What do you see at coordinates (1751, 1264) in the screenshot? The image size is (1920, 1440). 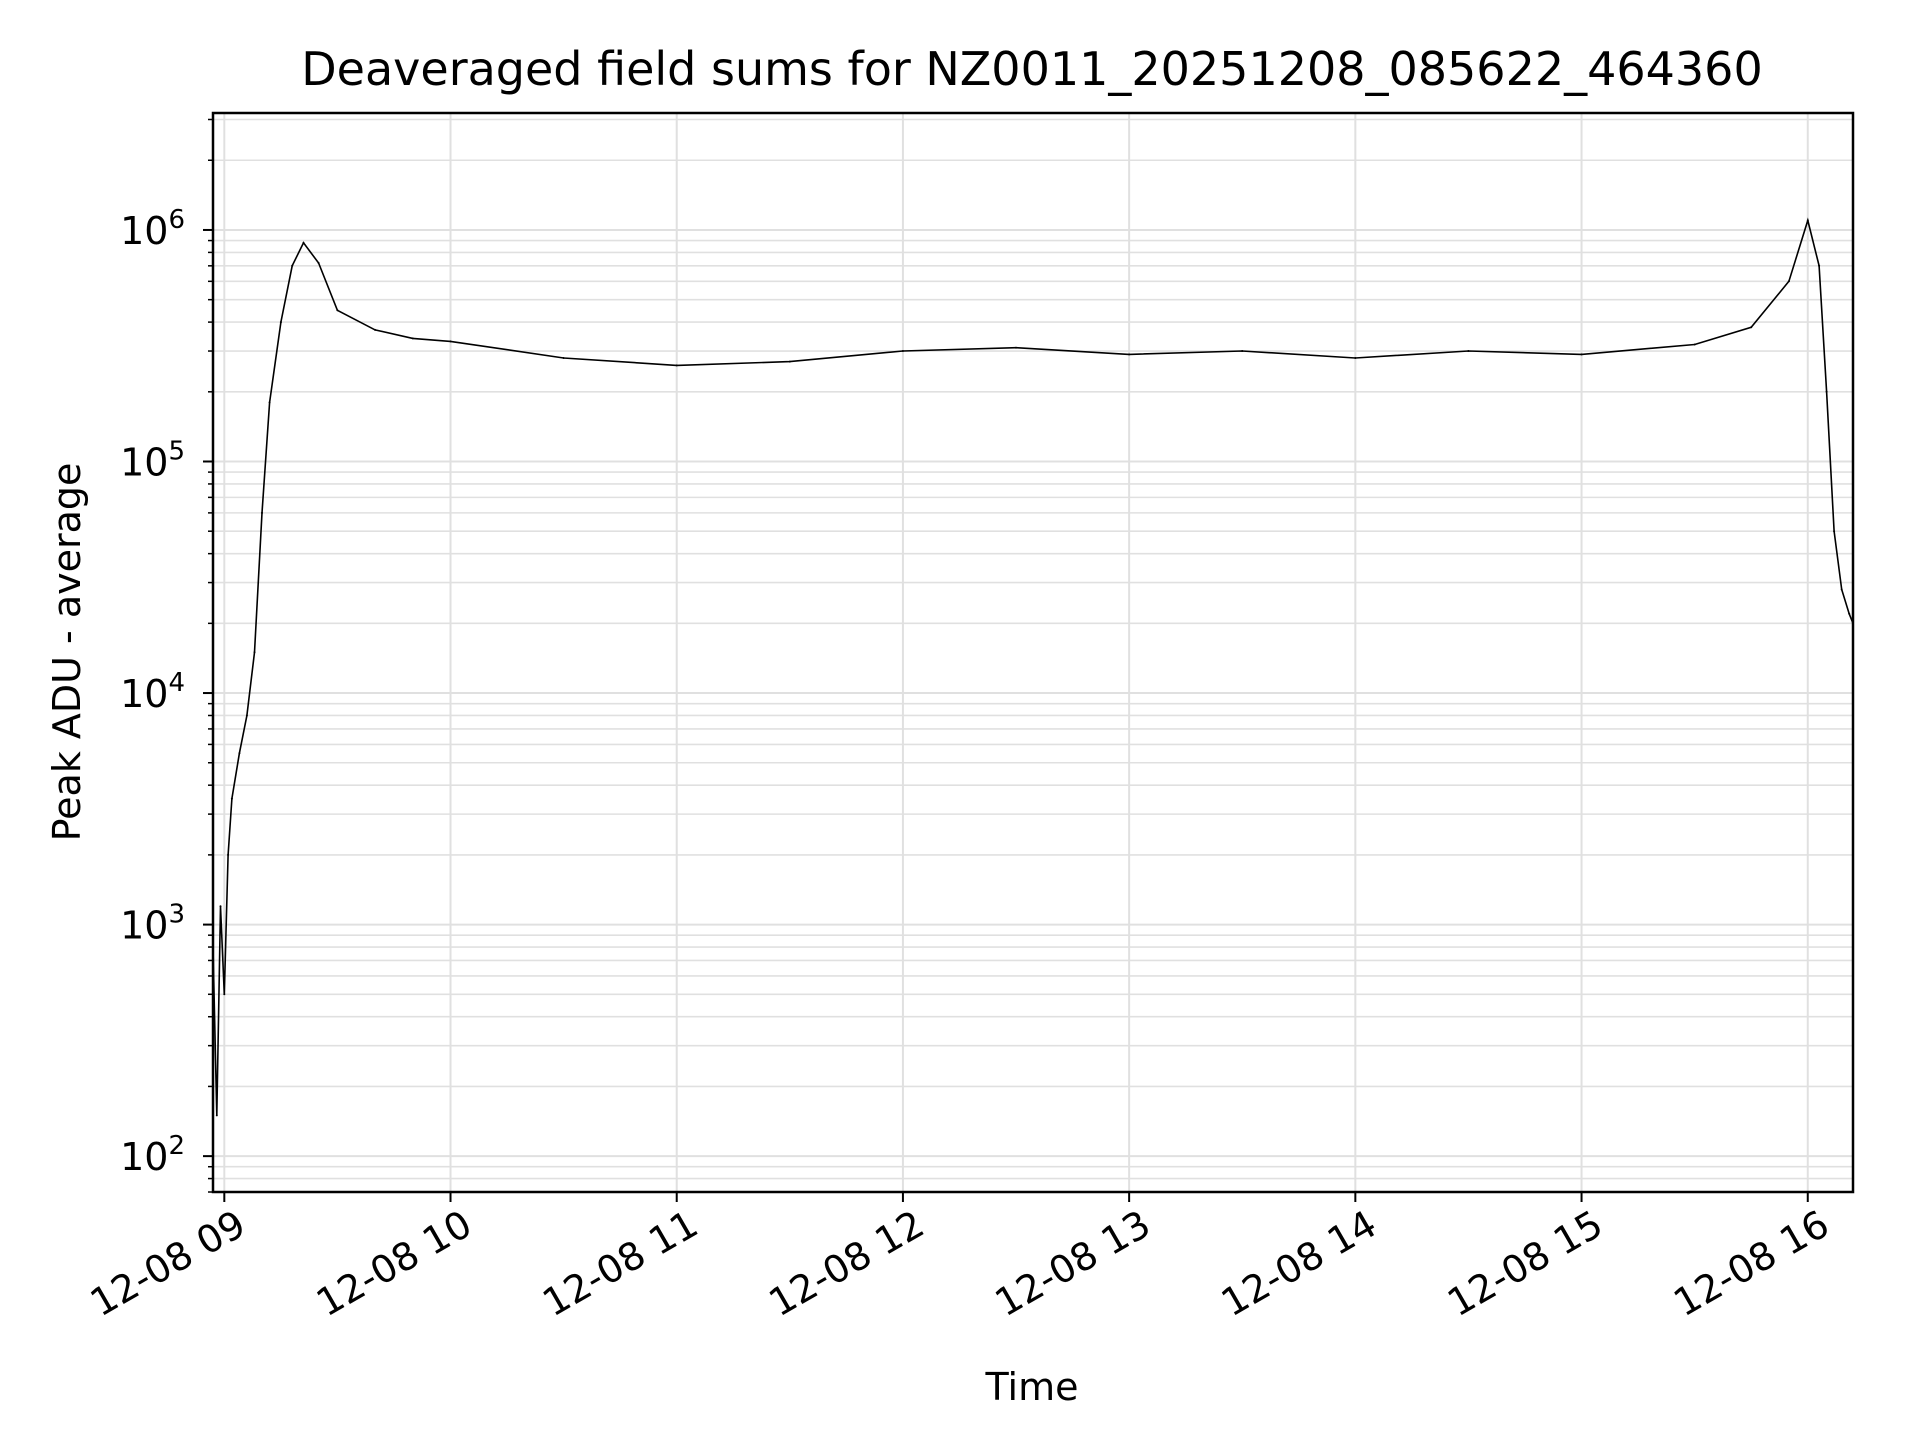 I see `x-tick-label: 12-08 16` at bounding box center [1751, 1264].